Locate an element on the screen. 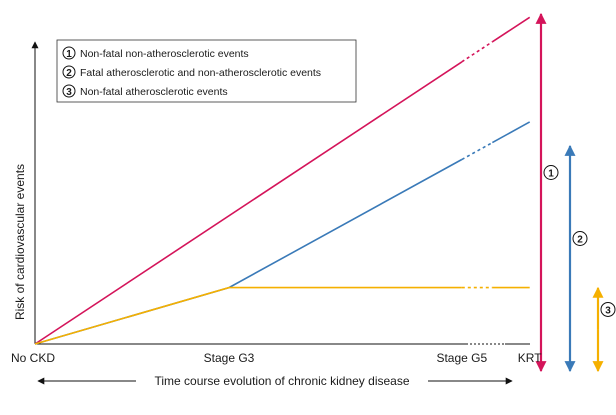 The width and height of the screenshot is (616, 415). legend-item-1: 1 Non-fatal non-atherosclerotic events is located at coordinates (155, 53).